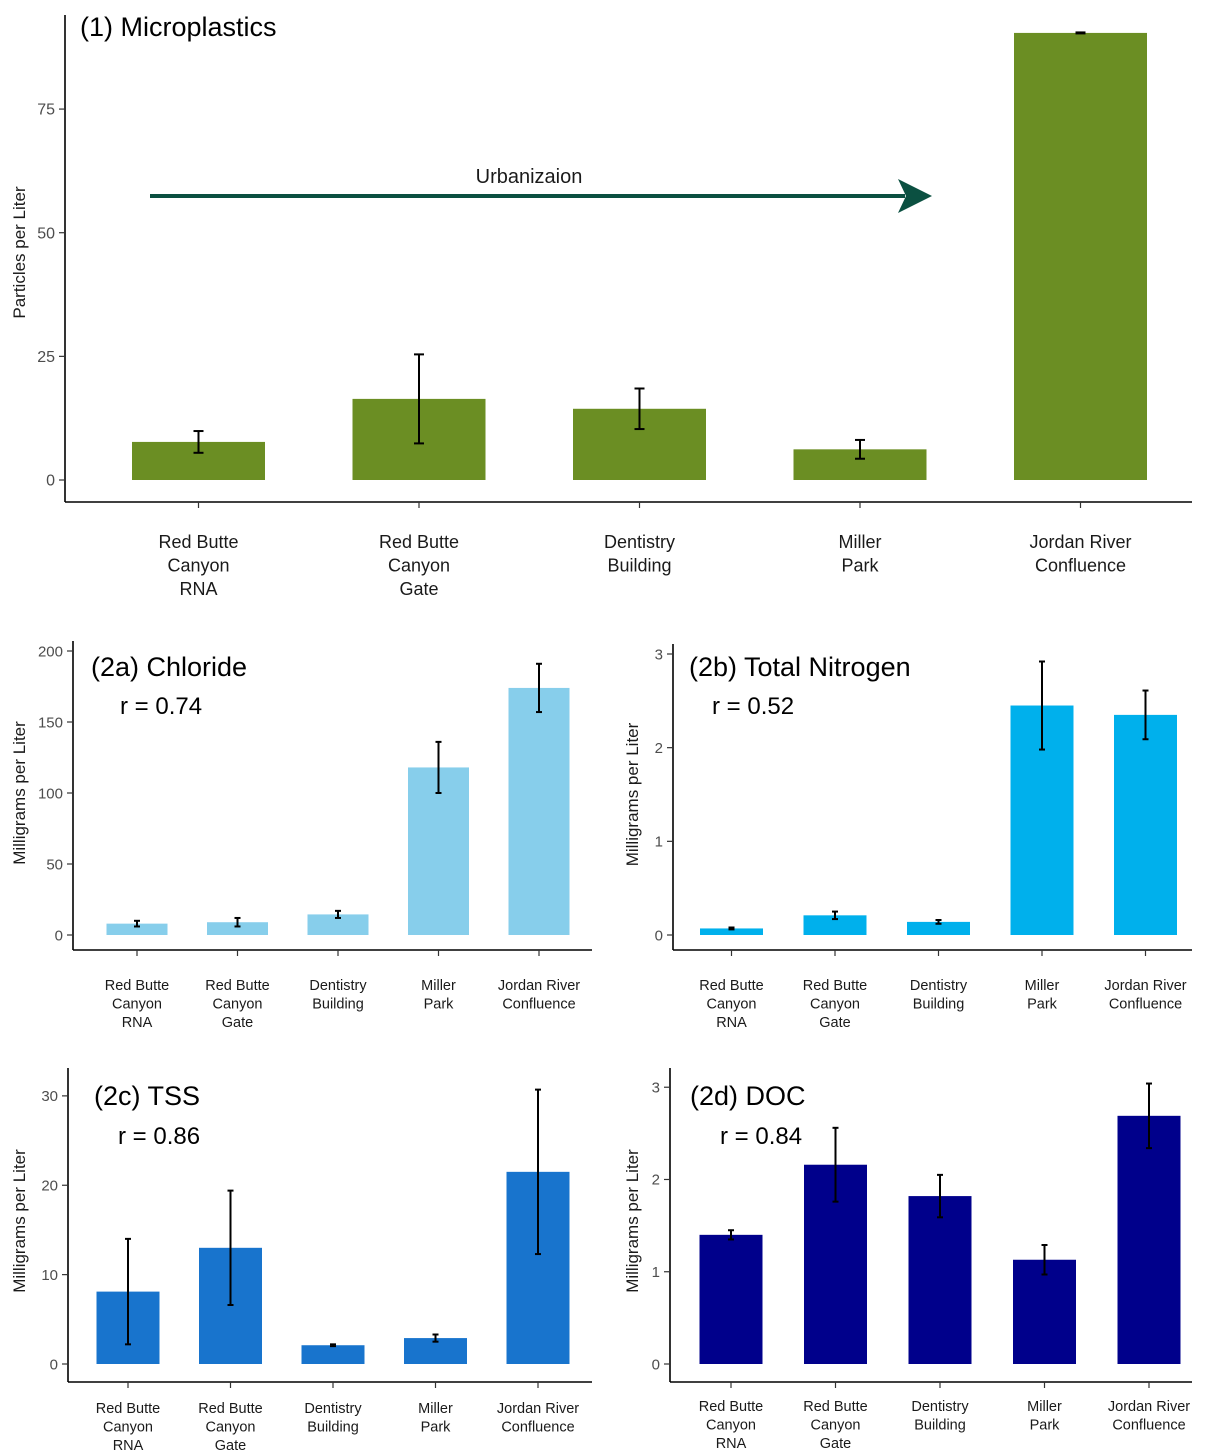 The image size is (1212, 1453). What do you see at coordinates (50, 651) in the screenshot?
I see `y-tick-label: 200` at bounding box center [50, 651].